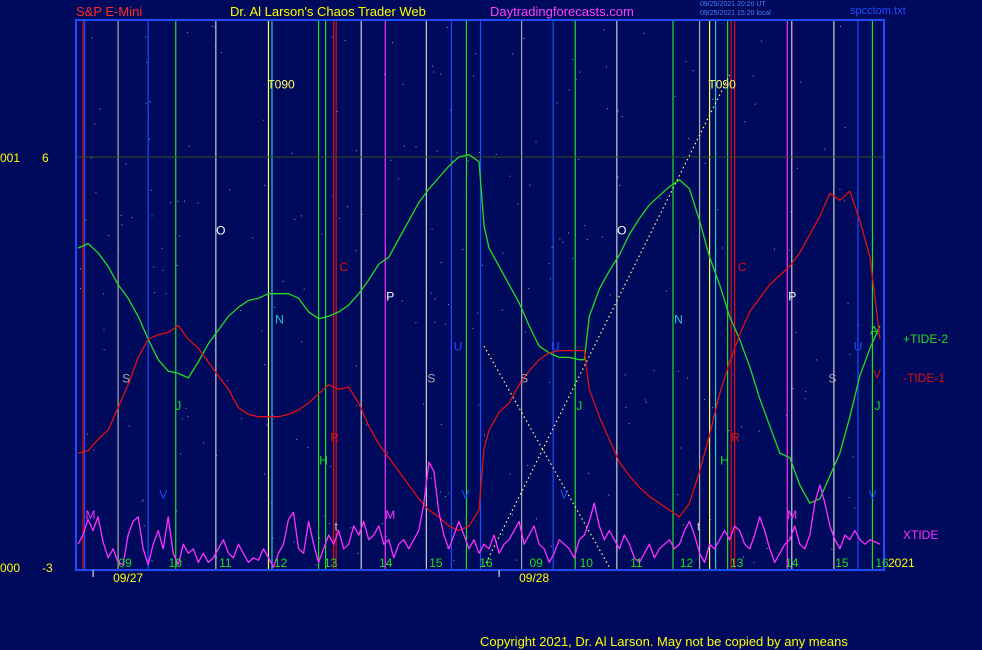 The height and width of the screenshot is (650, 982). Describe the element at coordinates (386, 563) in the screenshot. I see `x-hour-label: 14` at that location.